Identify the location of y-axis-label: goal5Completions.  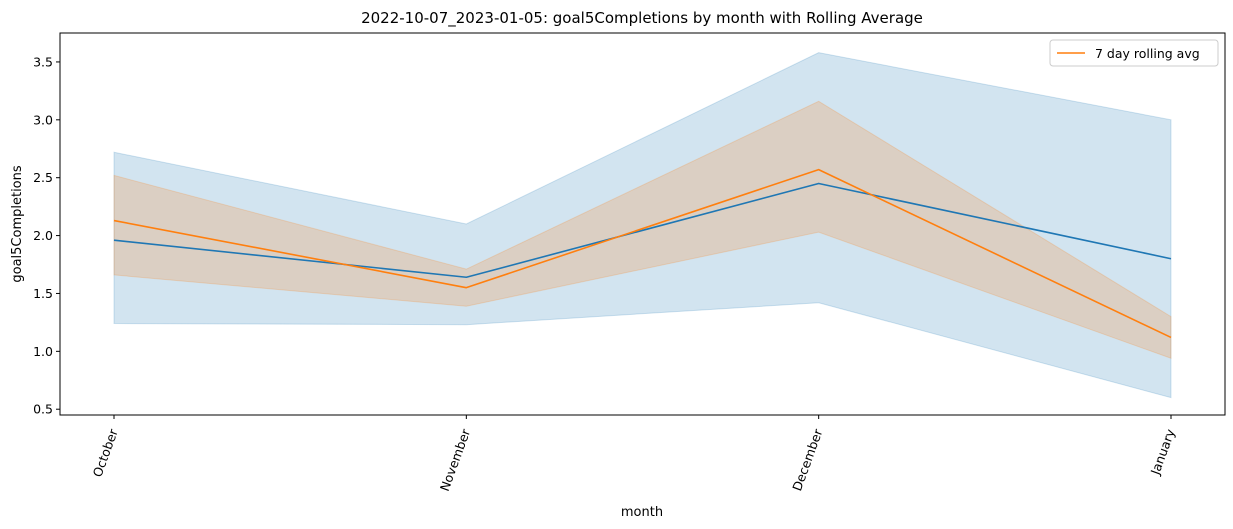
(17, 224).